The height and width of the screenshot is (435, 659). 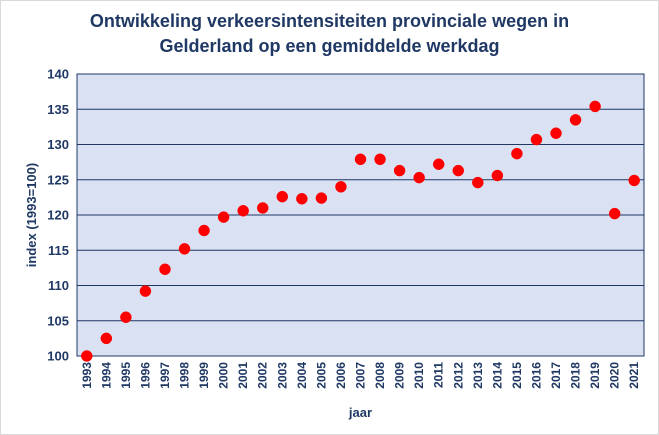 I want to click on data-point-2007, so click(x=360, y=159).